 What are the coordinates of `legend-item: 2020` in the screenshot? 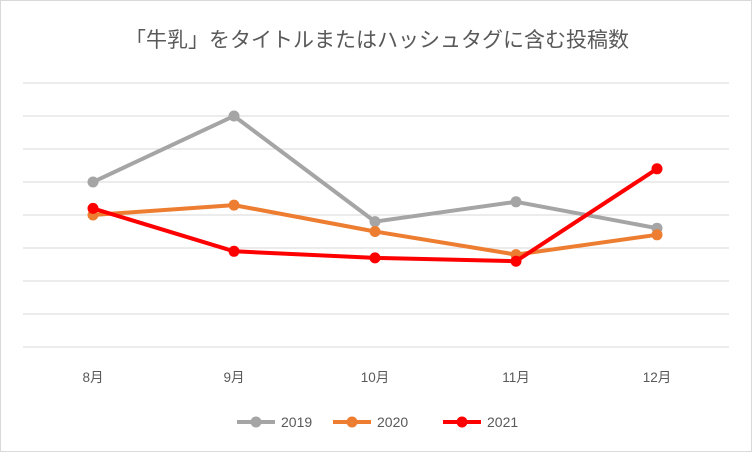 It's located at (370, 422).